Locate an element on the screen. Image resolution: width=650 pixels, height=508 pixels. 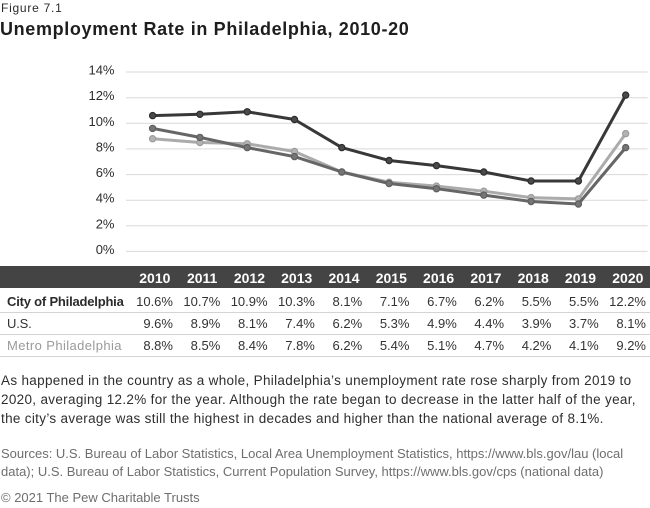
svg-text: 0% is located at coordinates (105, 249).